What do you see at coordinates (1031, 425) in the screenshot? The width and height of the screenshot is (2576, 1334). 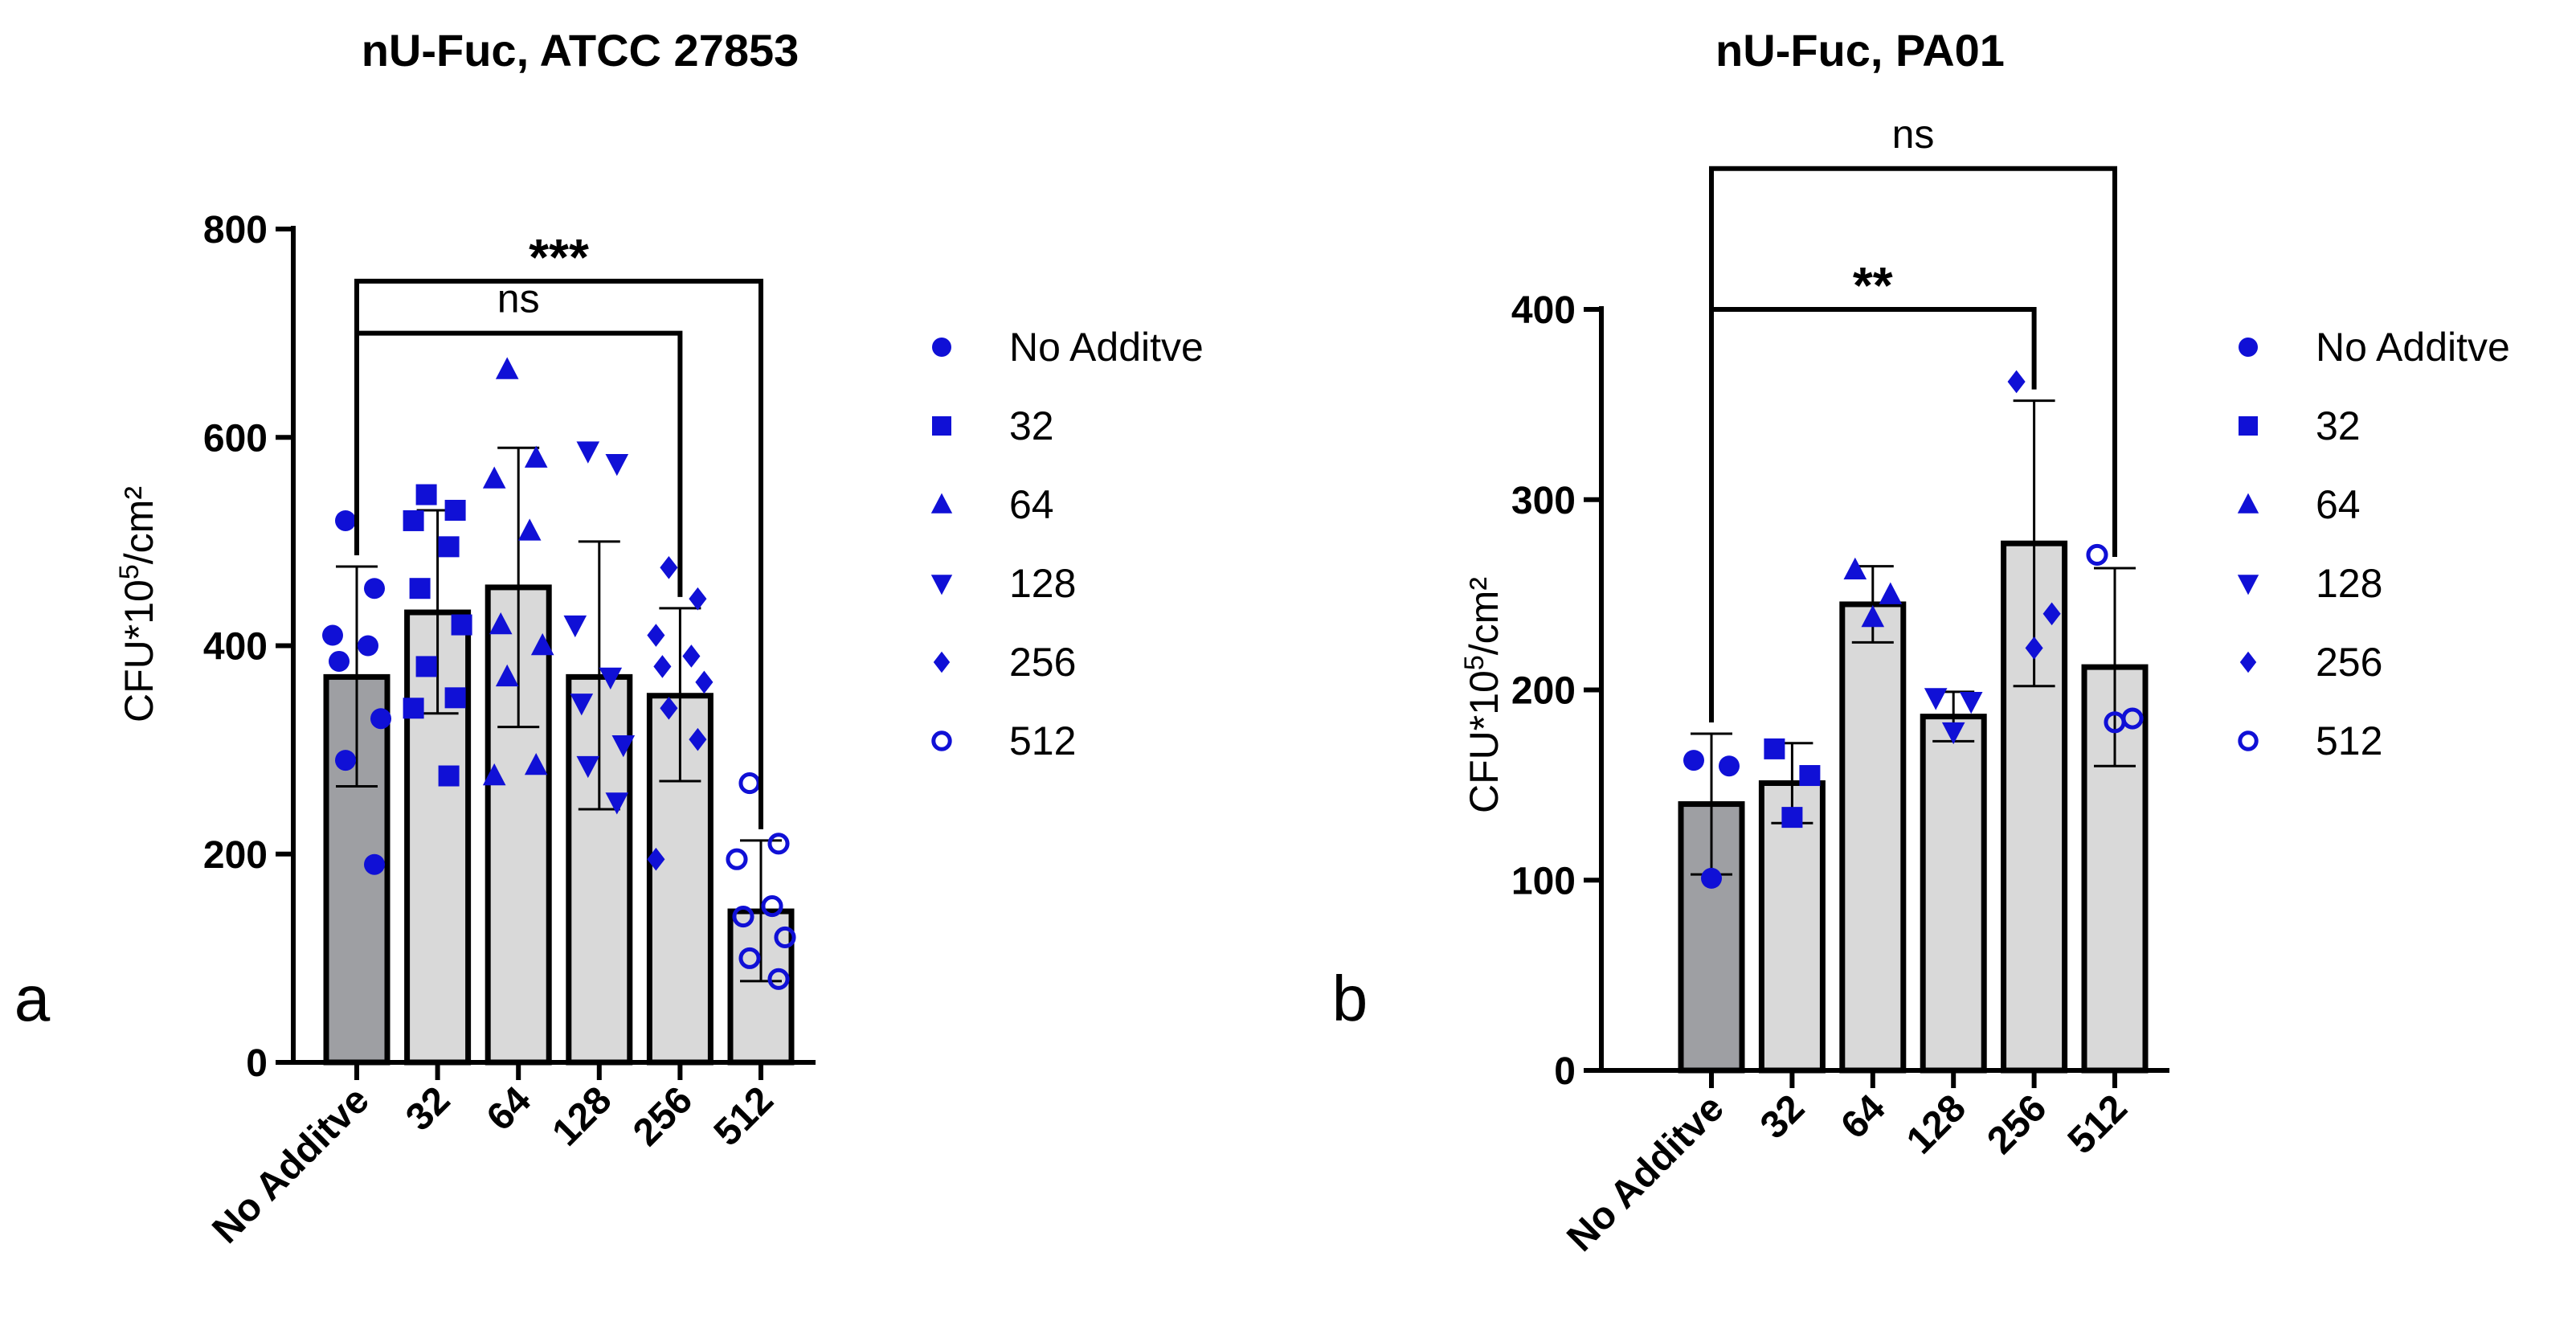 I see `legend-label: 32` at bounding box center [1031, 425].